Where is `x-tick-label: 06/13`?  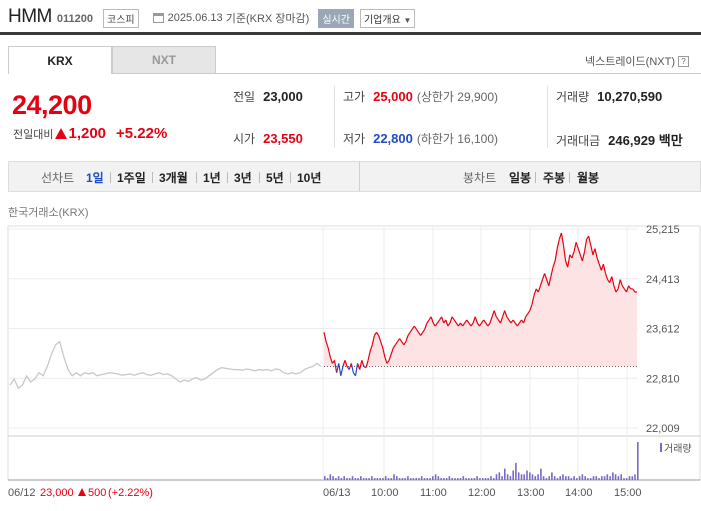
x-tick-label: 06/13 is located at coordinates (337, 493).